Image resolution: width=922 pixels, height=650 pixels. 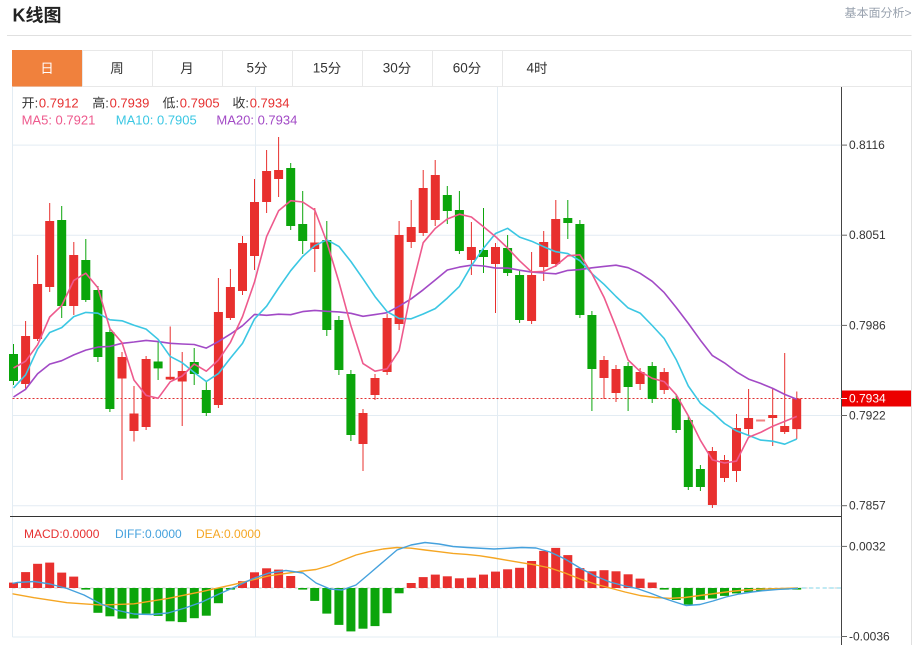 What do you see at coordinates (59, 103) in the screenshot?
I see `svg-text: 0.7912` at bounding box center [59, 103].